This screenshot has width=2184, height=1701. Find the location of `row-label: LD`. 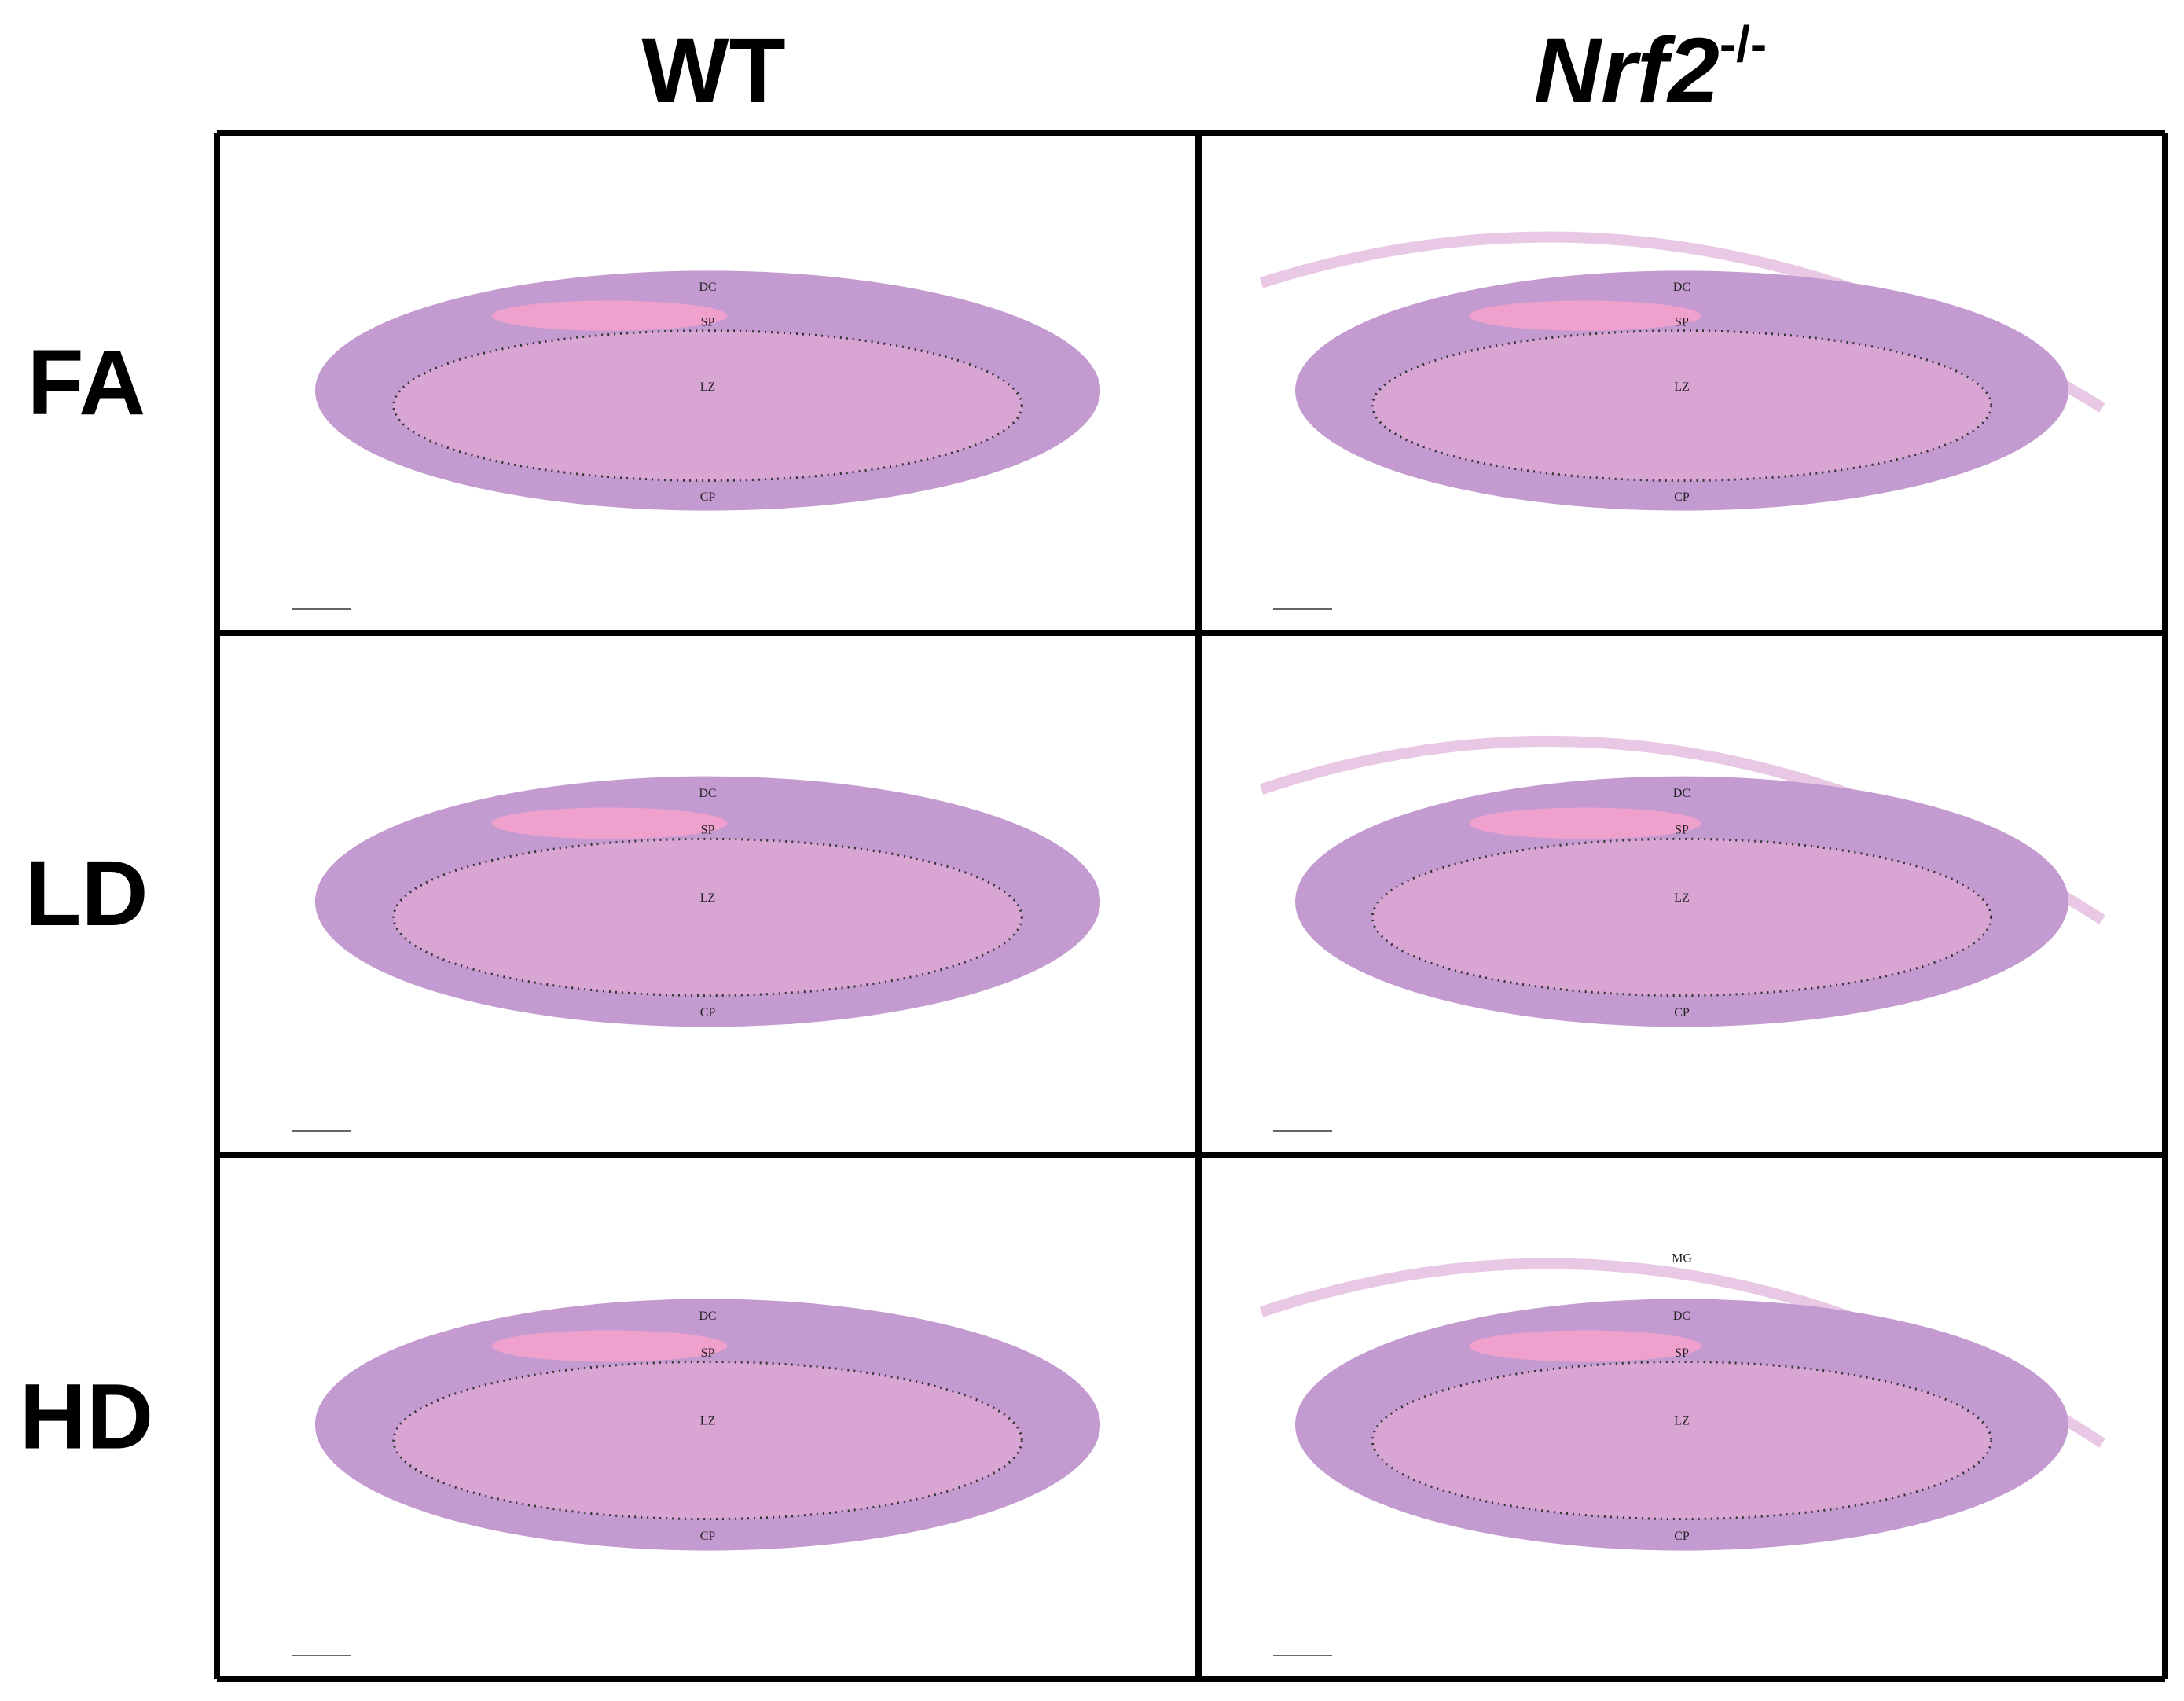

row-label: LD is located at coordinates (86, 894).